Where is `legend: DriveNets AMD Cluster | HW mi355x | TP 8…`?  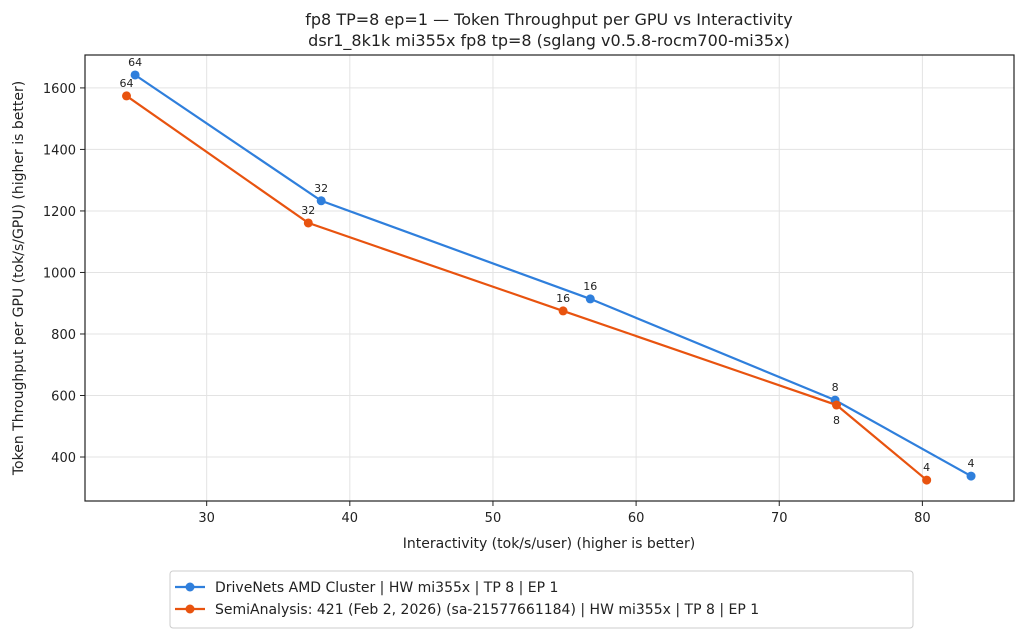 legend: DriveNets AMD Cluster | HW mi355x | TP 8… is located at coordinates (541, 599).